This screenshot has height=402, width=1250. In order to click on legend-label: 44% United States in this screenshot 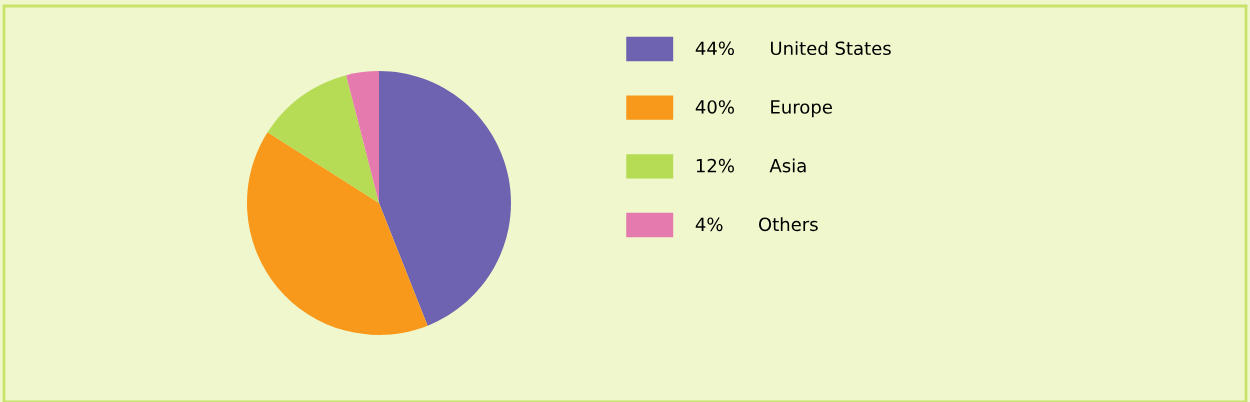, I will do `click(793, 48)`.